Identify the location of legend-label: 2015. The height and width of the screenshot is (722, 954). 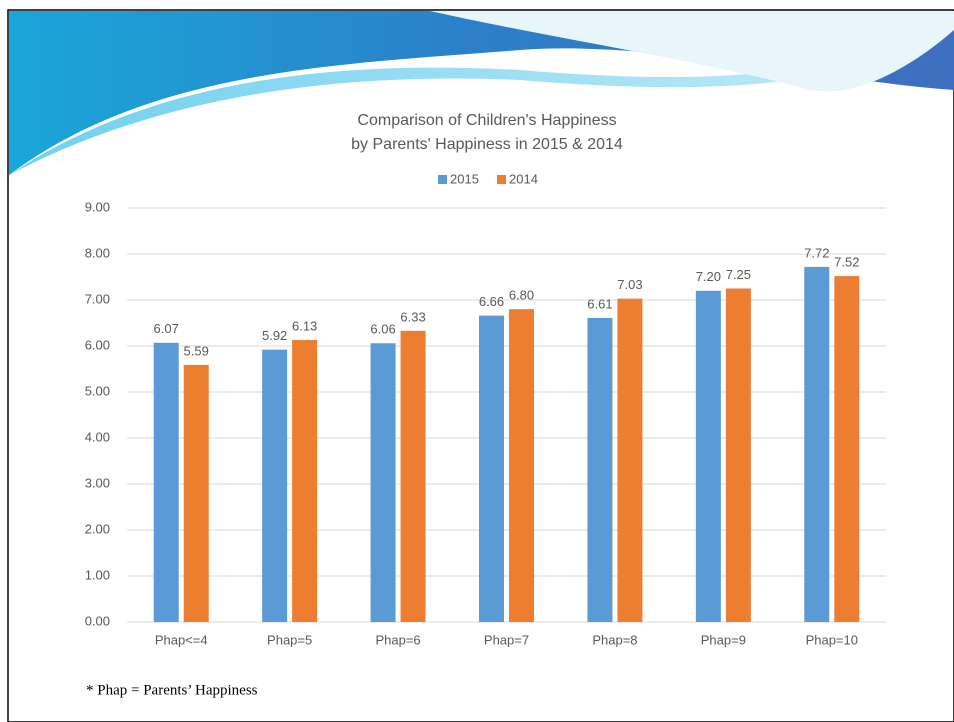
(464, 178).